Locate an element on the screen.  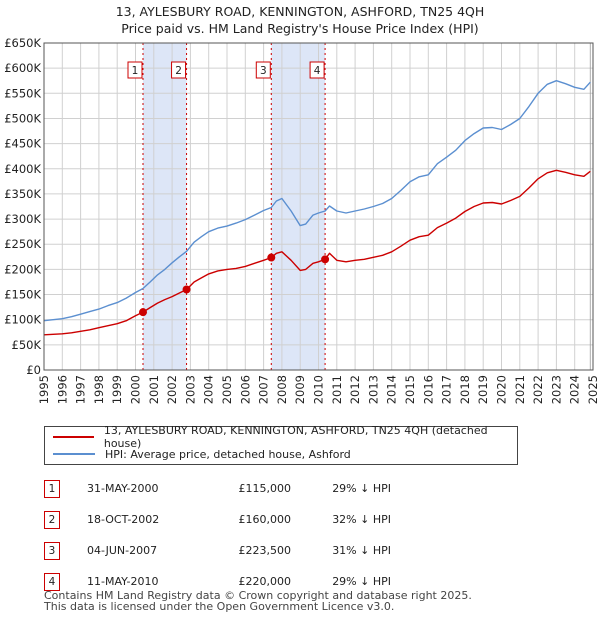
row-badge: 3 is located at coordinates (52, 550).